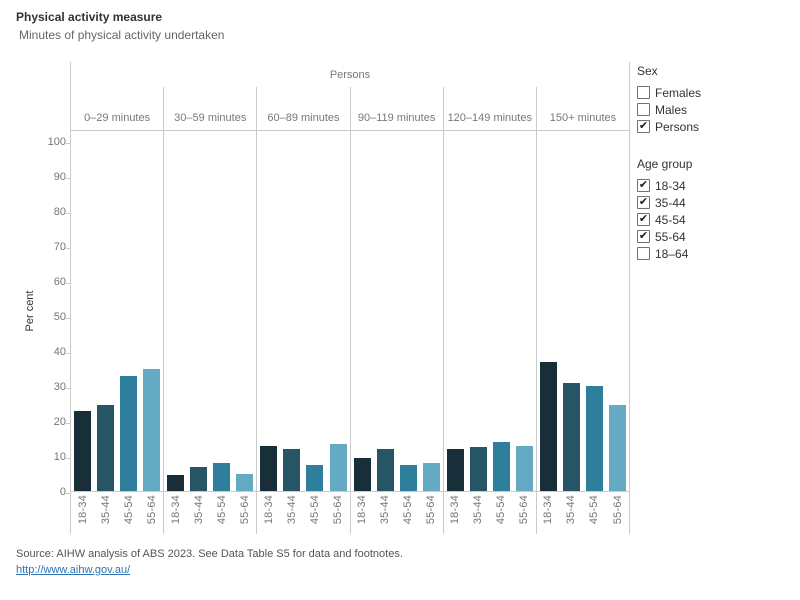 The width and height of the screenshot is (800, 600). What do you see at coordinates (669, 185) in the screenshot?
I see `legend-age-option-18-34: ✔ 18-34` at bounding box center [669, 185].